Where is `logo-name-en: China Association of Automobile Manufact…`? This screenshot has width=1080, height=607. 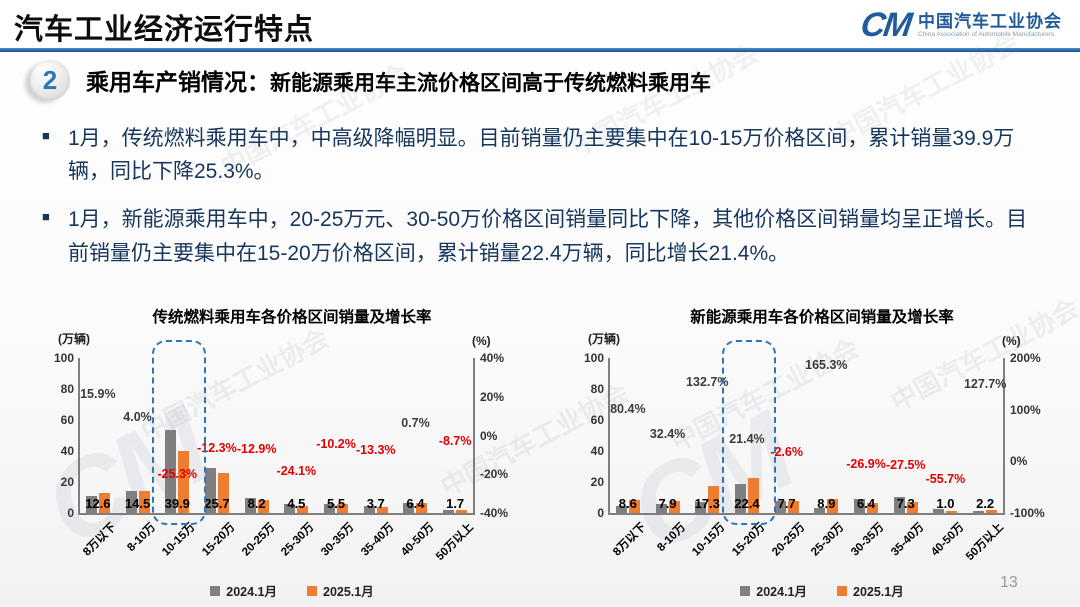
logo-name-en: China Association of Automobile Manufact… is located at coordinates (986, 35).